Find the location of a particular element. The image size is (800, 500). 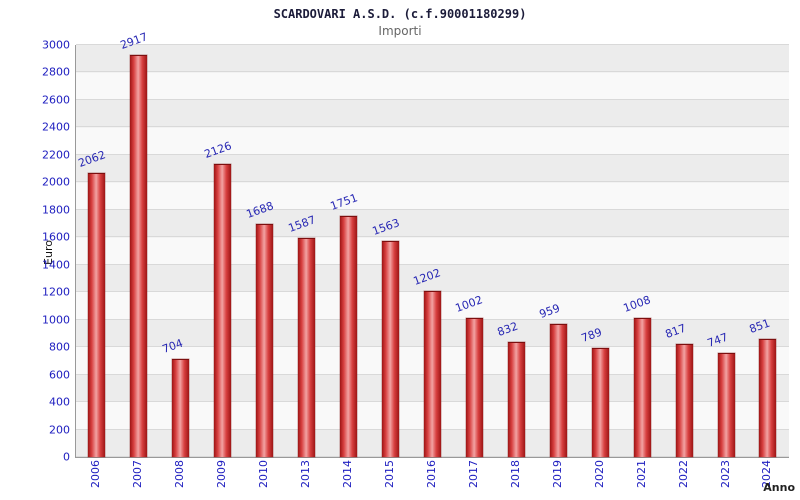

bar-slot: 851 is located at coordinates (768, 251).